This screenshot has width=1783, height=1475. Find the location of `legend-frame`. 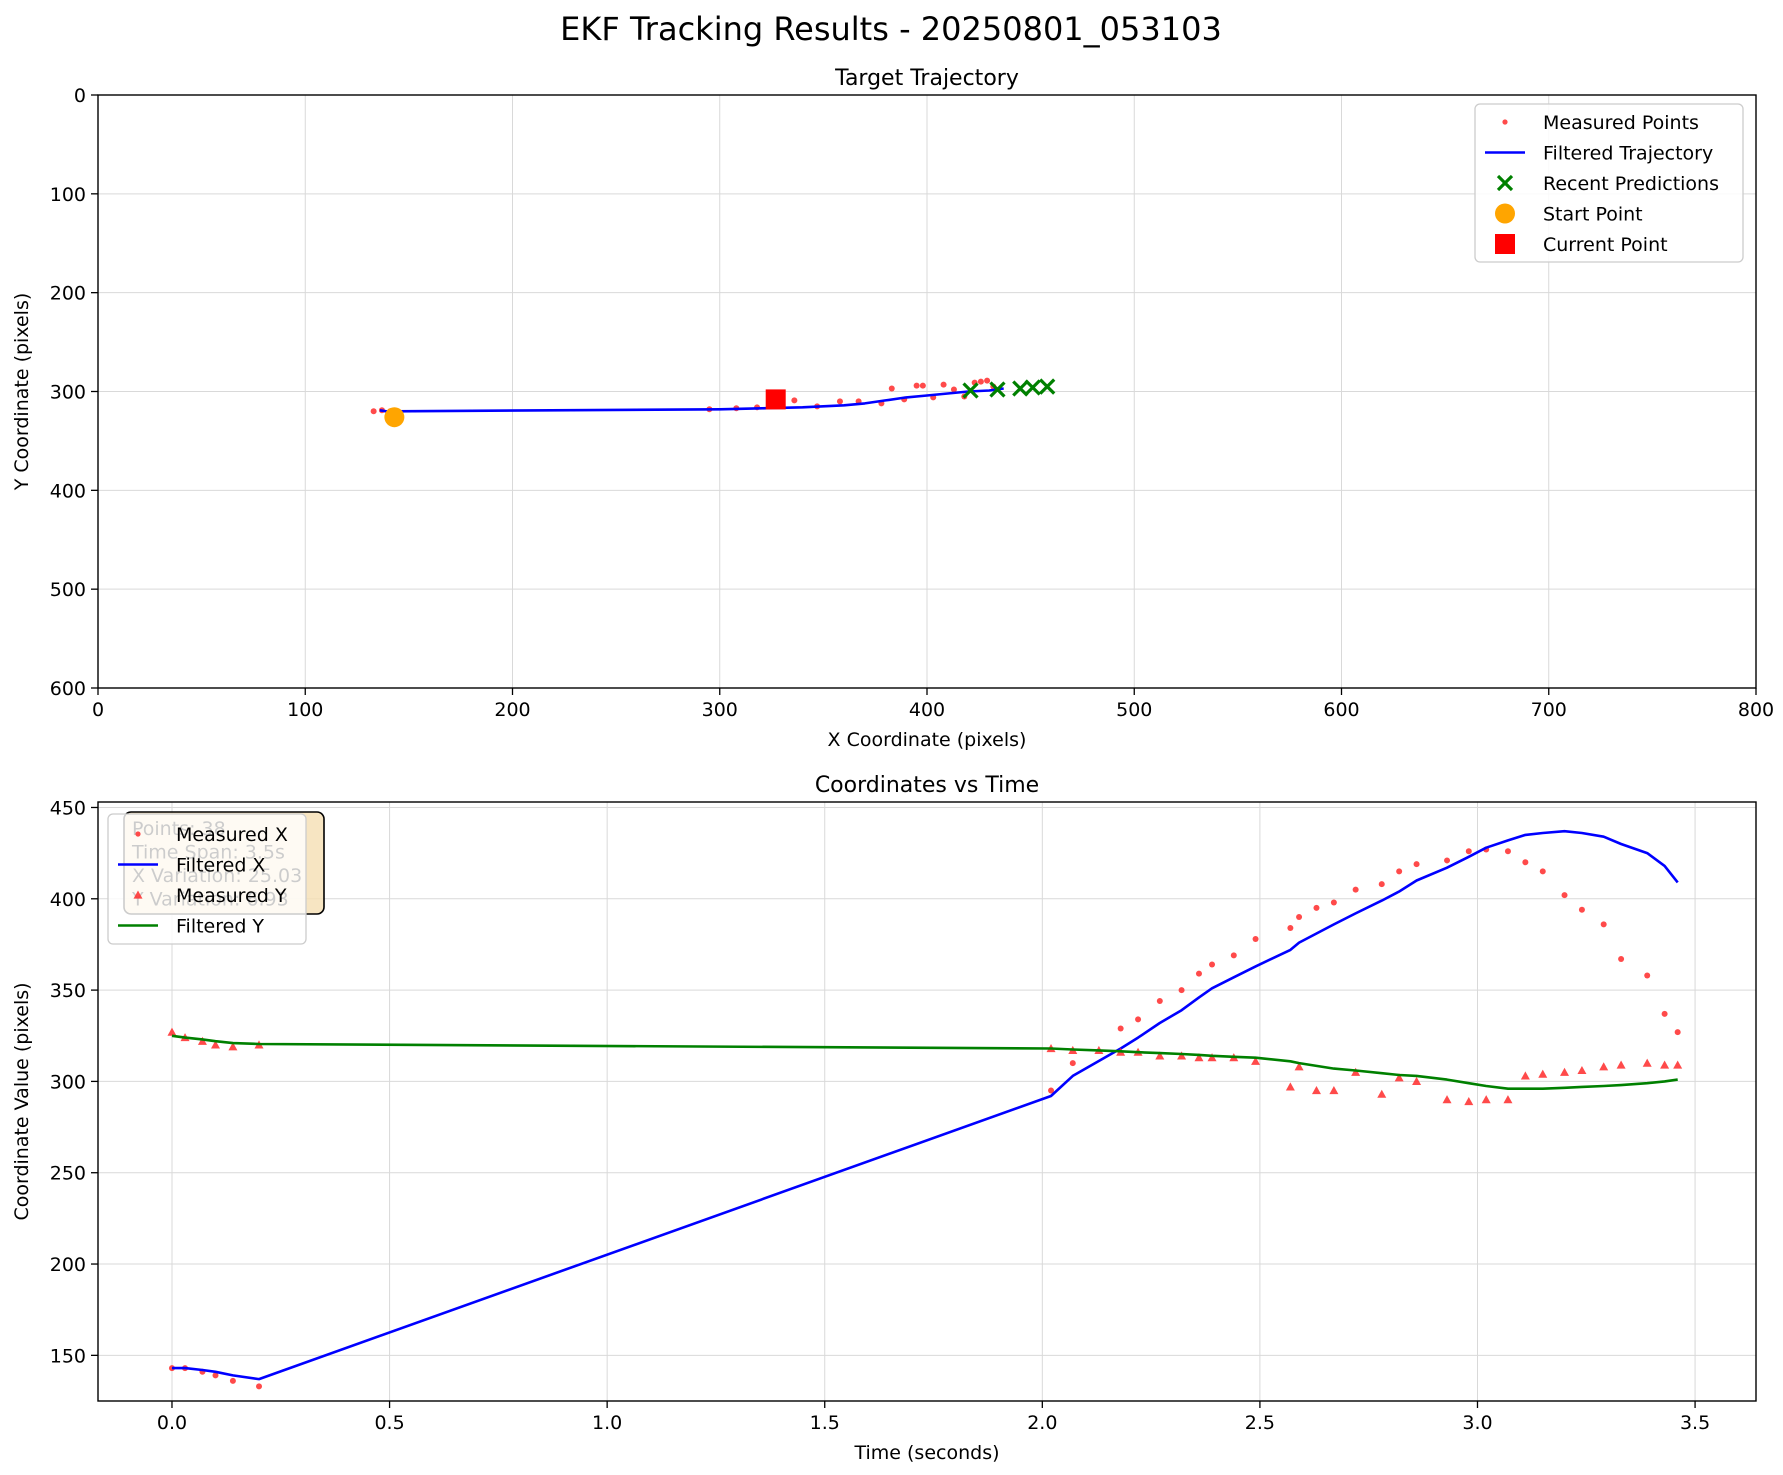

legend-frame is located at coordinates (207, 879).